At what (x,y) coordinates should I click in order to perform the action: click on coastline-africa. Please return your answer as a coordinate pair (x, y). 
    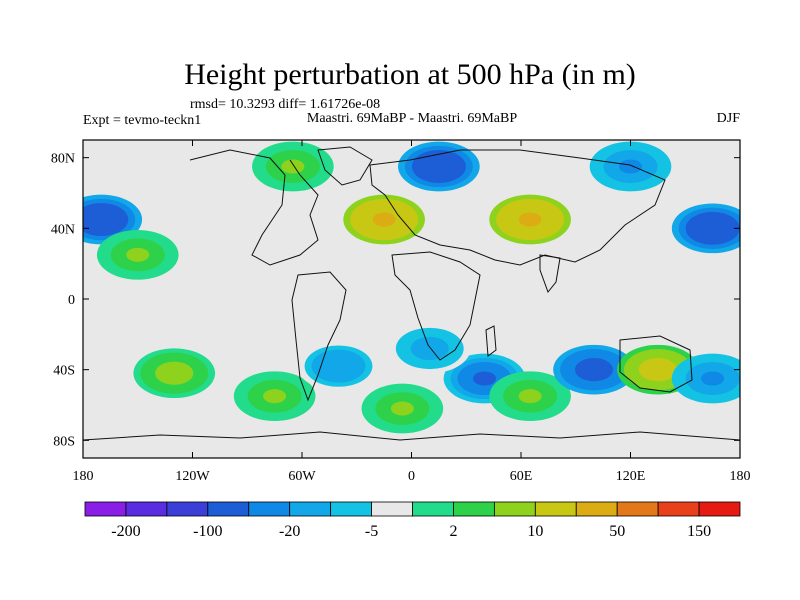
    Looking at the image, I should click on (436, 306).